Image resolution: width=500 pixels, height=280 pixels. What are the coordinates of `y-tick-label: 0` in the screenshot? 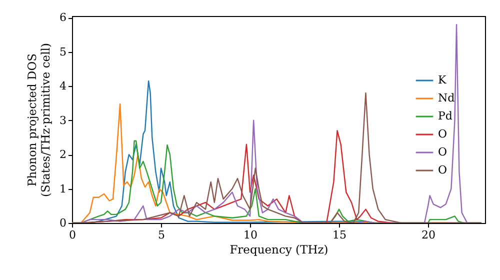 It's located at (63, 223).